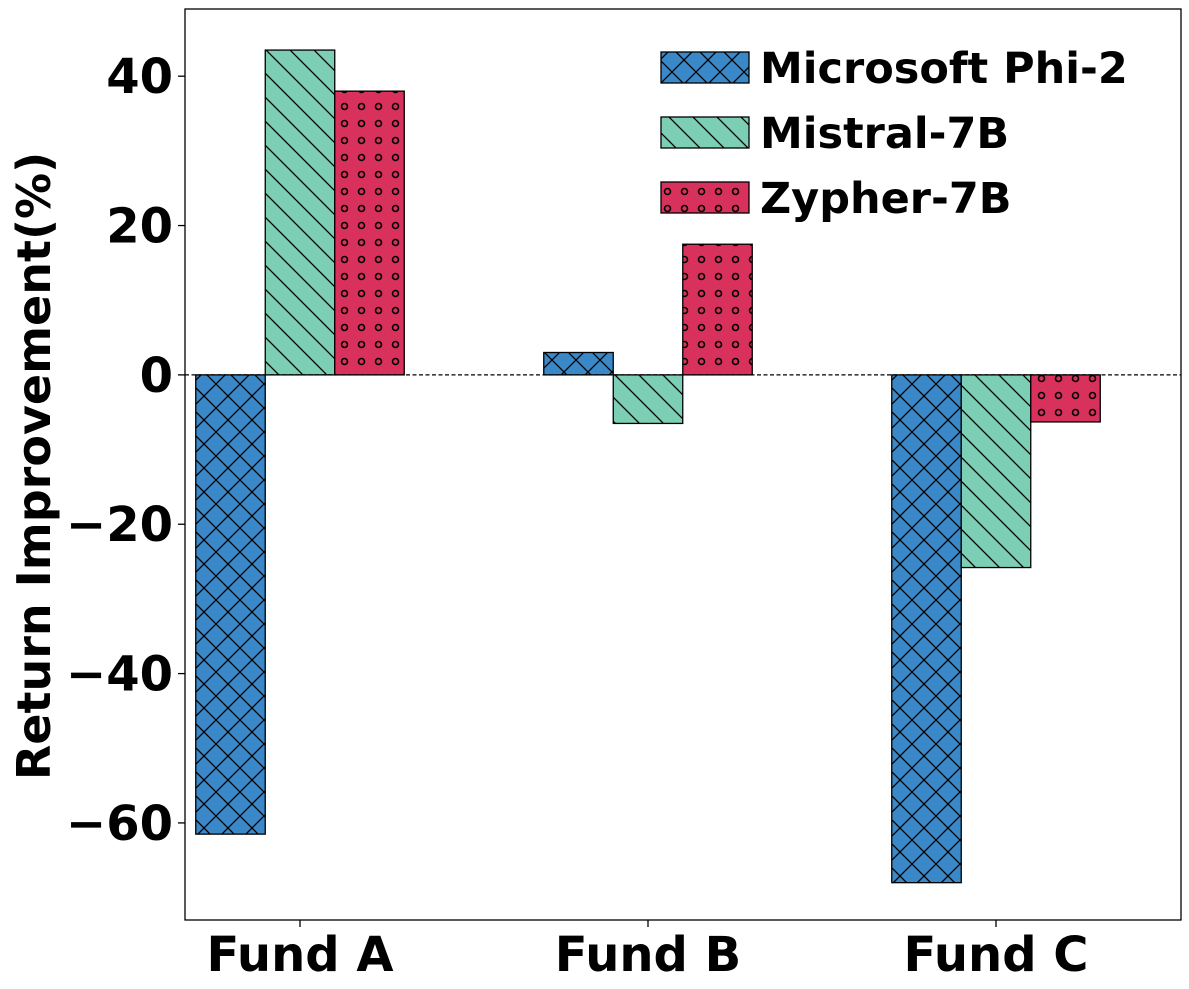 The height and width of the screenshot is (989, 1189). Describe the element at coordinates (944, 69) in the screenshot. I see `legend-label: Microsoft Phi-2` at that location.